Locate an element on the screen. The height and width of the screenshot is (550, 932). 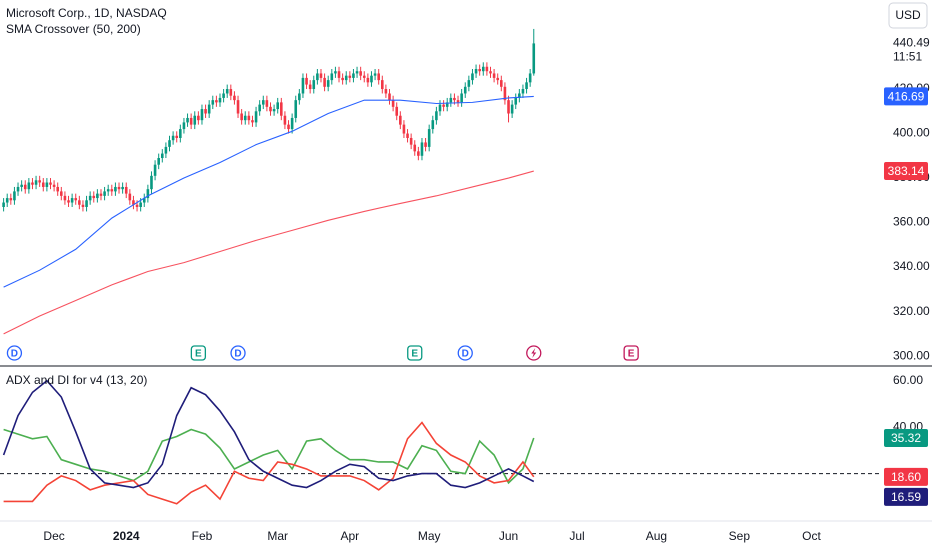
y-tick-label: 340.00 is located at coordinates (911, 266).